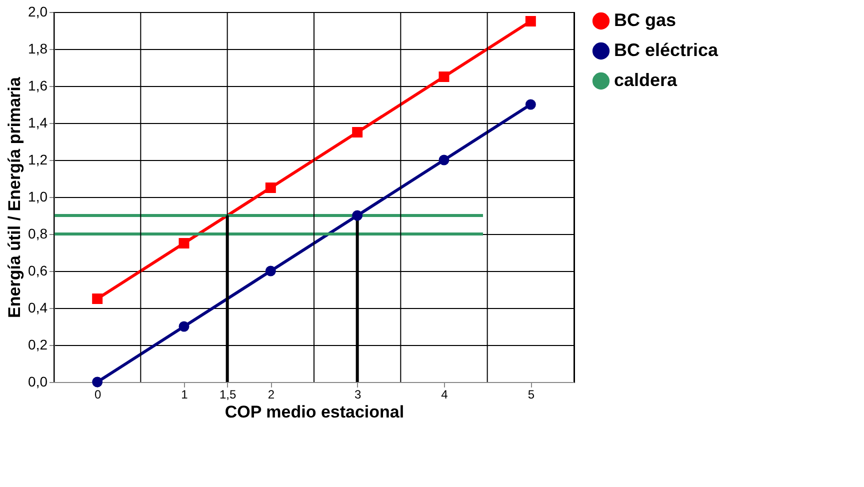 Image resolution: width=864 pixels, height=487 pixels. I want to click on legend-label: BC eléctrica, so click(667, 50).